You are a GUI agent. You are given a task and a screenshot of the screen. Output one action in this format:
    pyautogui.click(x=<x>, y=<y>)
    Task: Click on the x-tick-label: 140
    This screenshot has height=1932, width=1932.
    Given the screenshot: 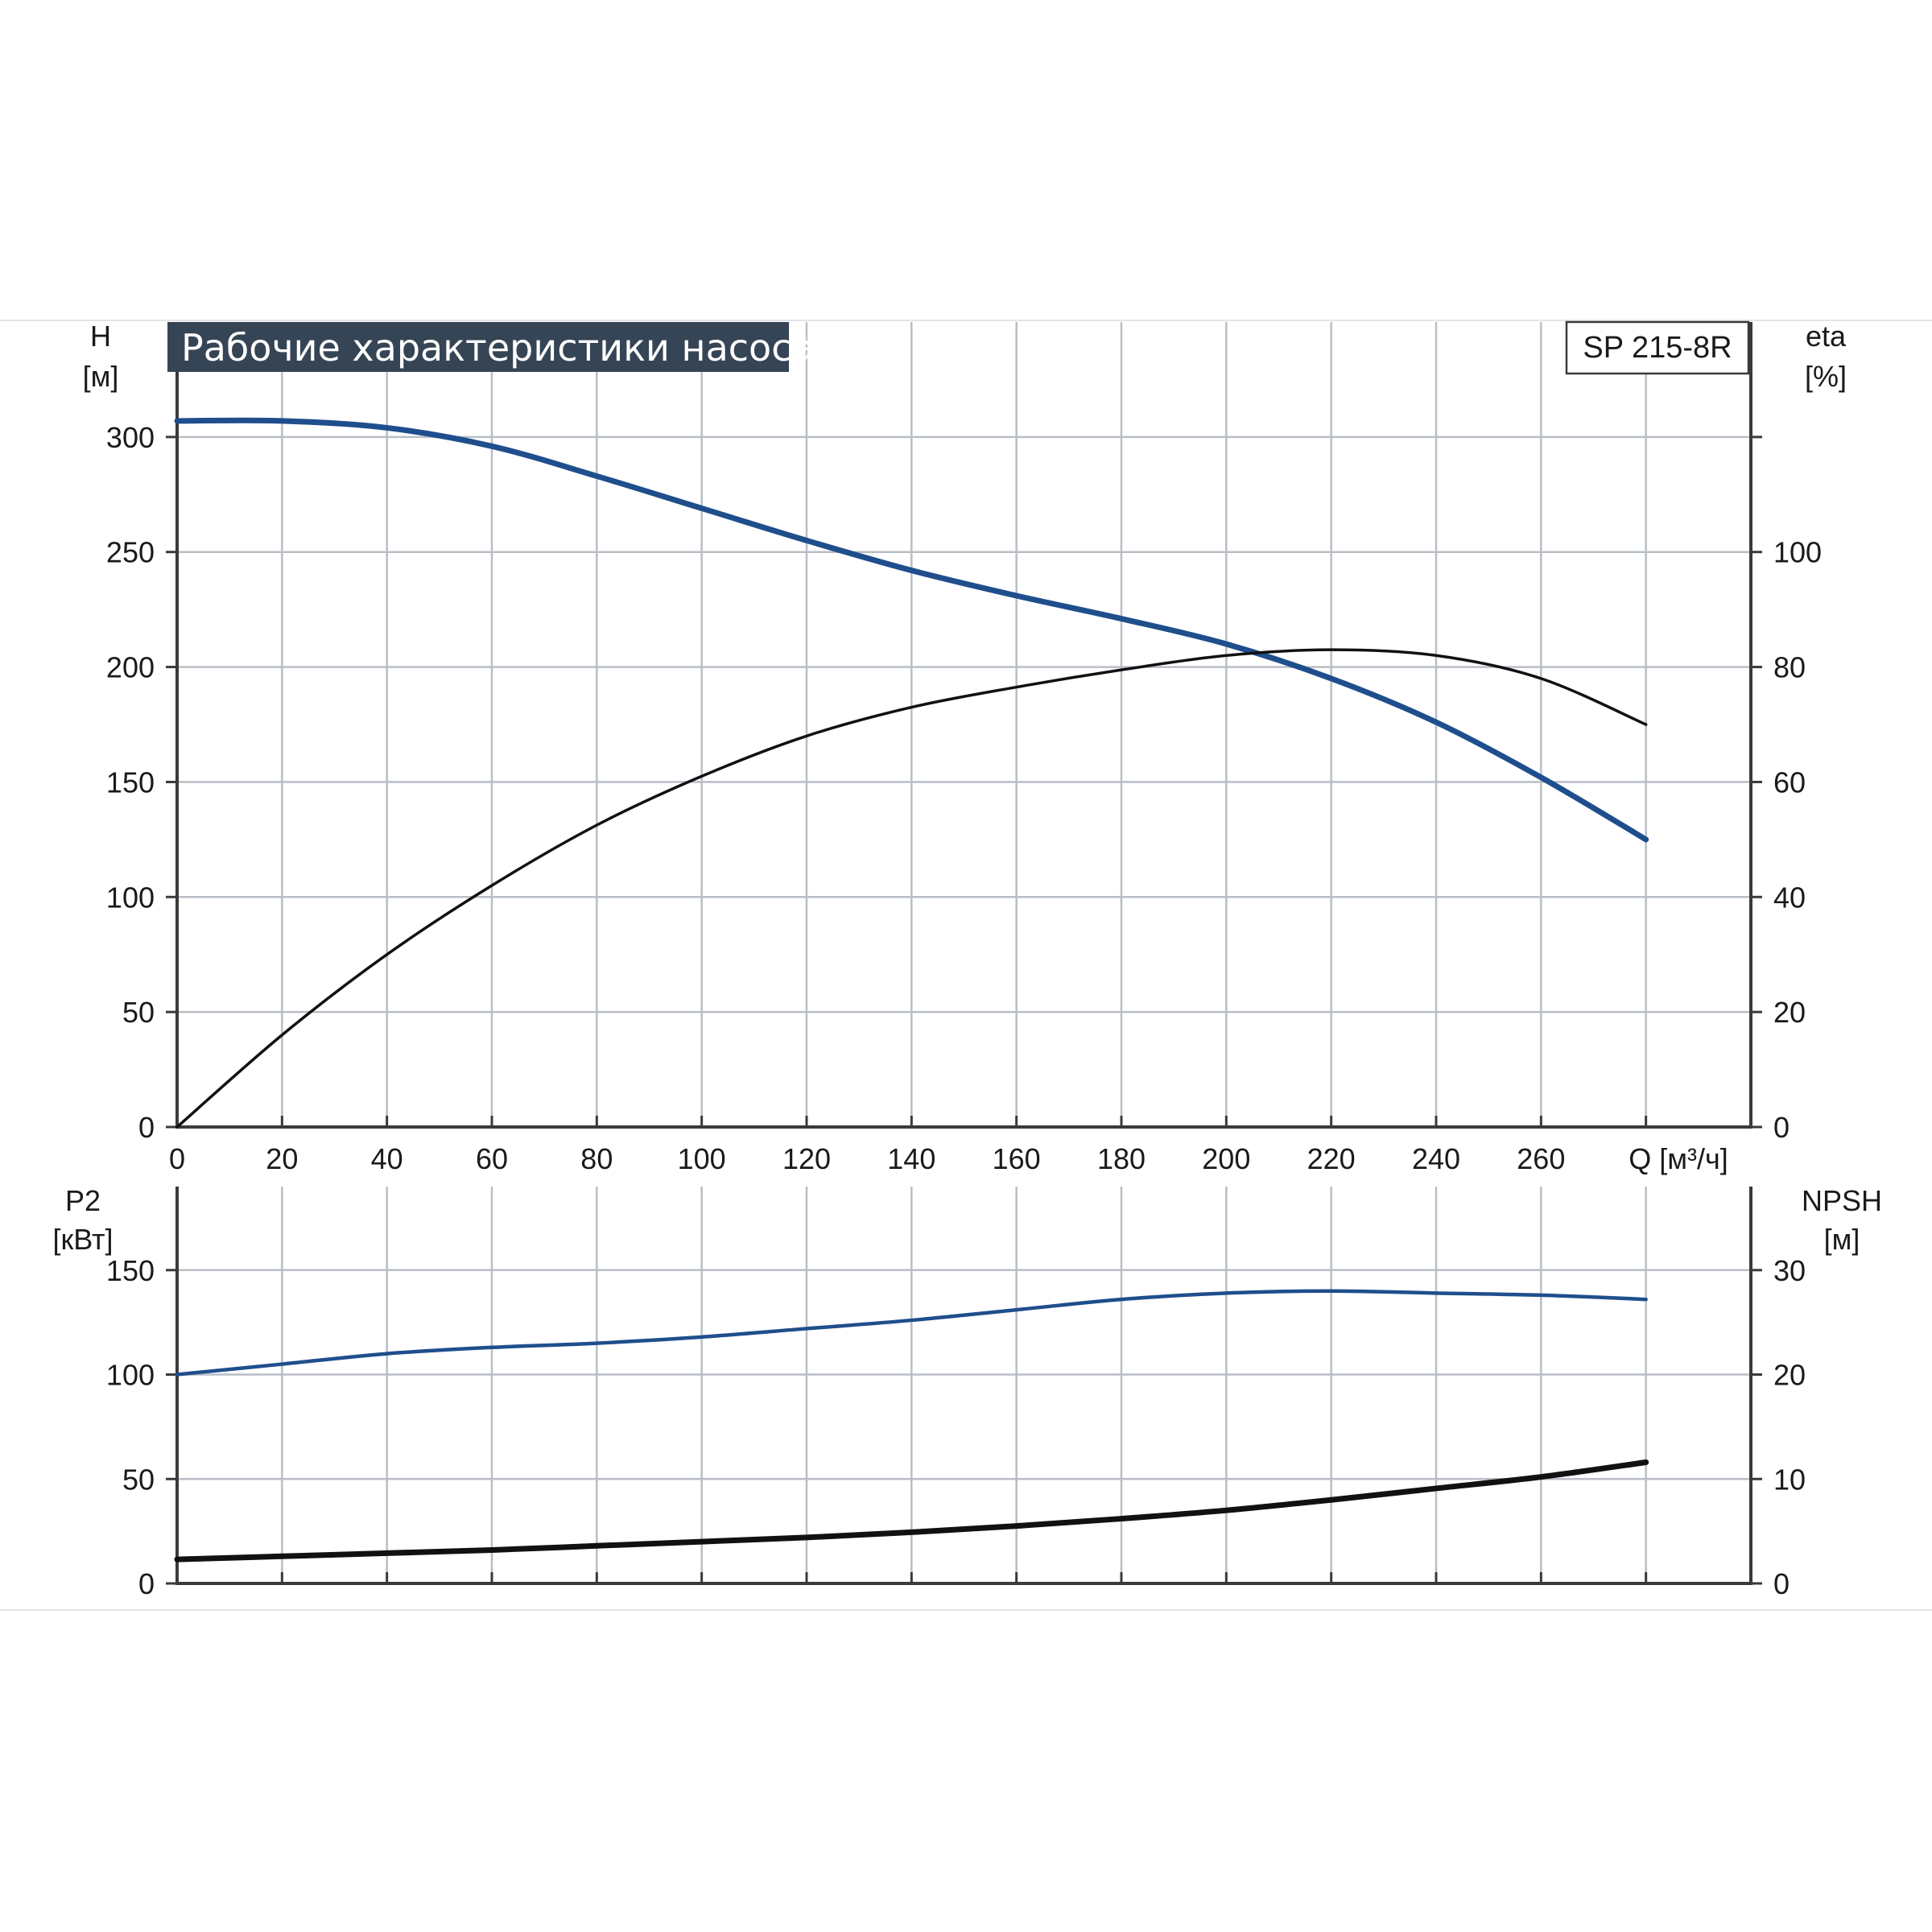 What is the action you would take?
    pyautogui.click(x=911, y=1158)
    